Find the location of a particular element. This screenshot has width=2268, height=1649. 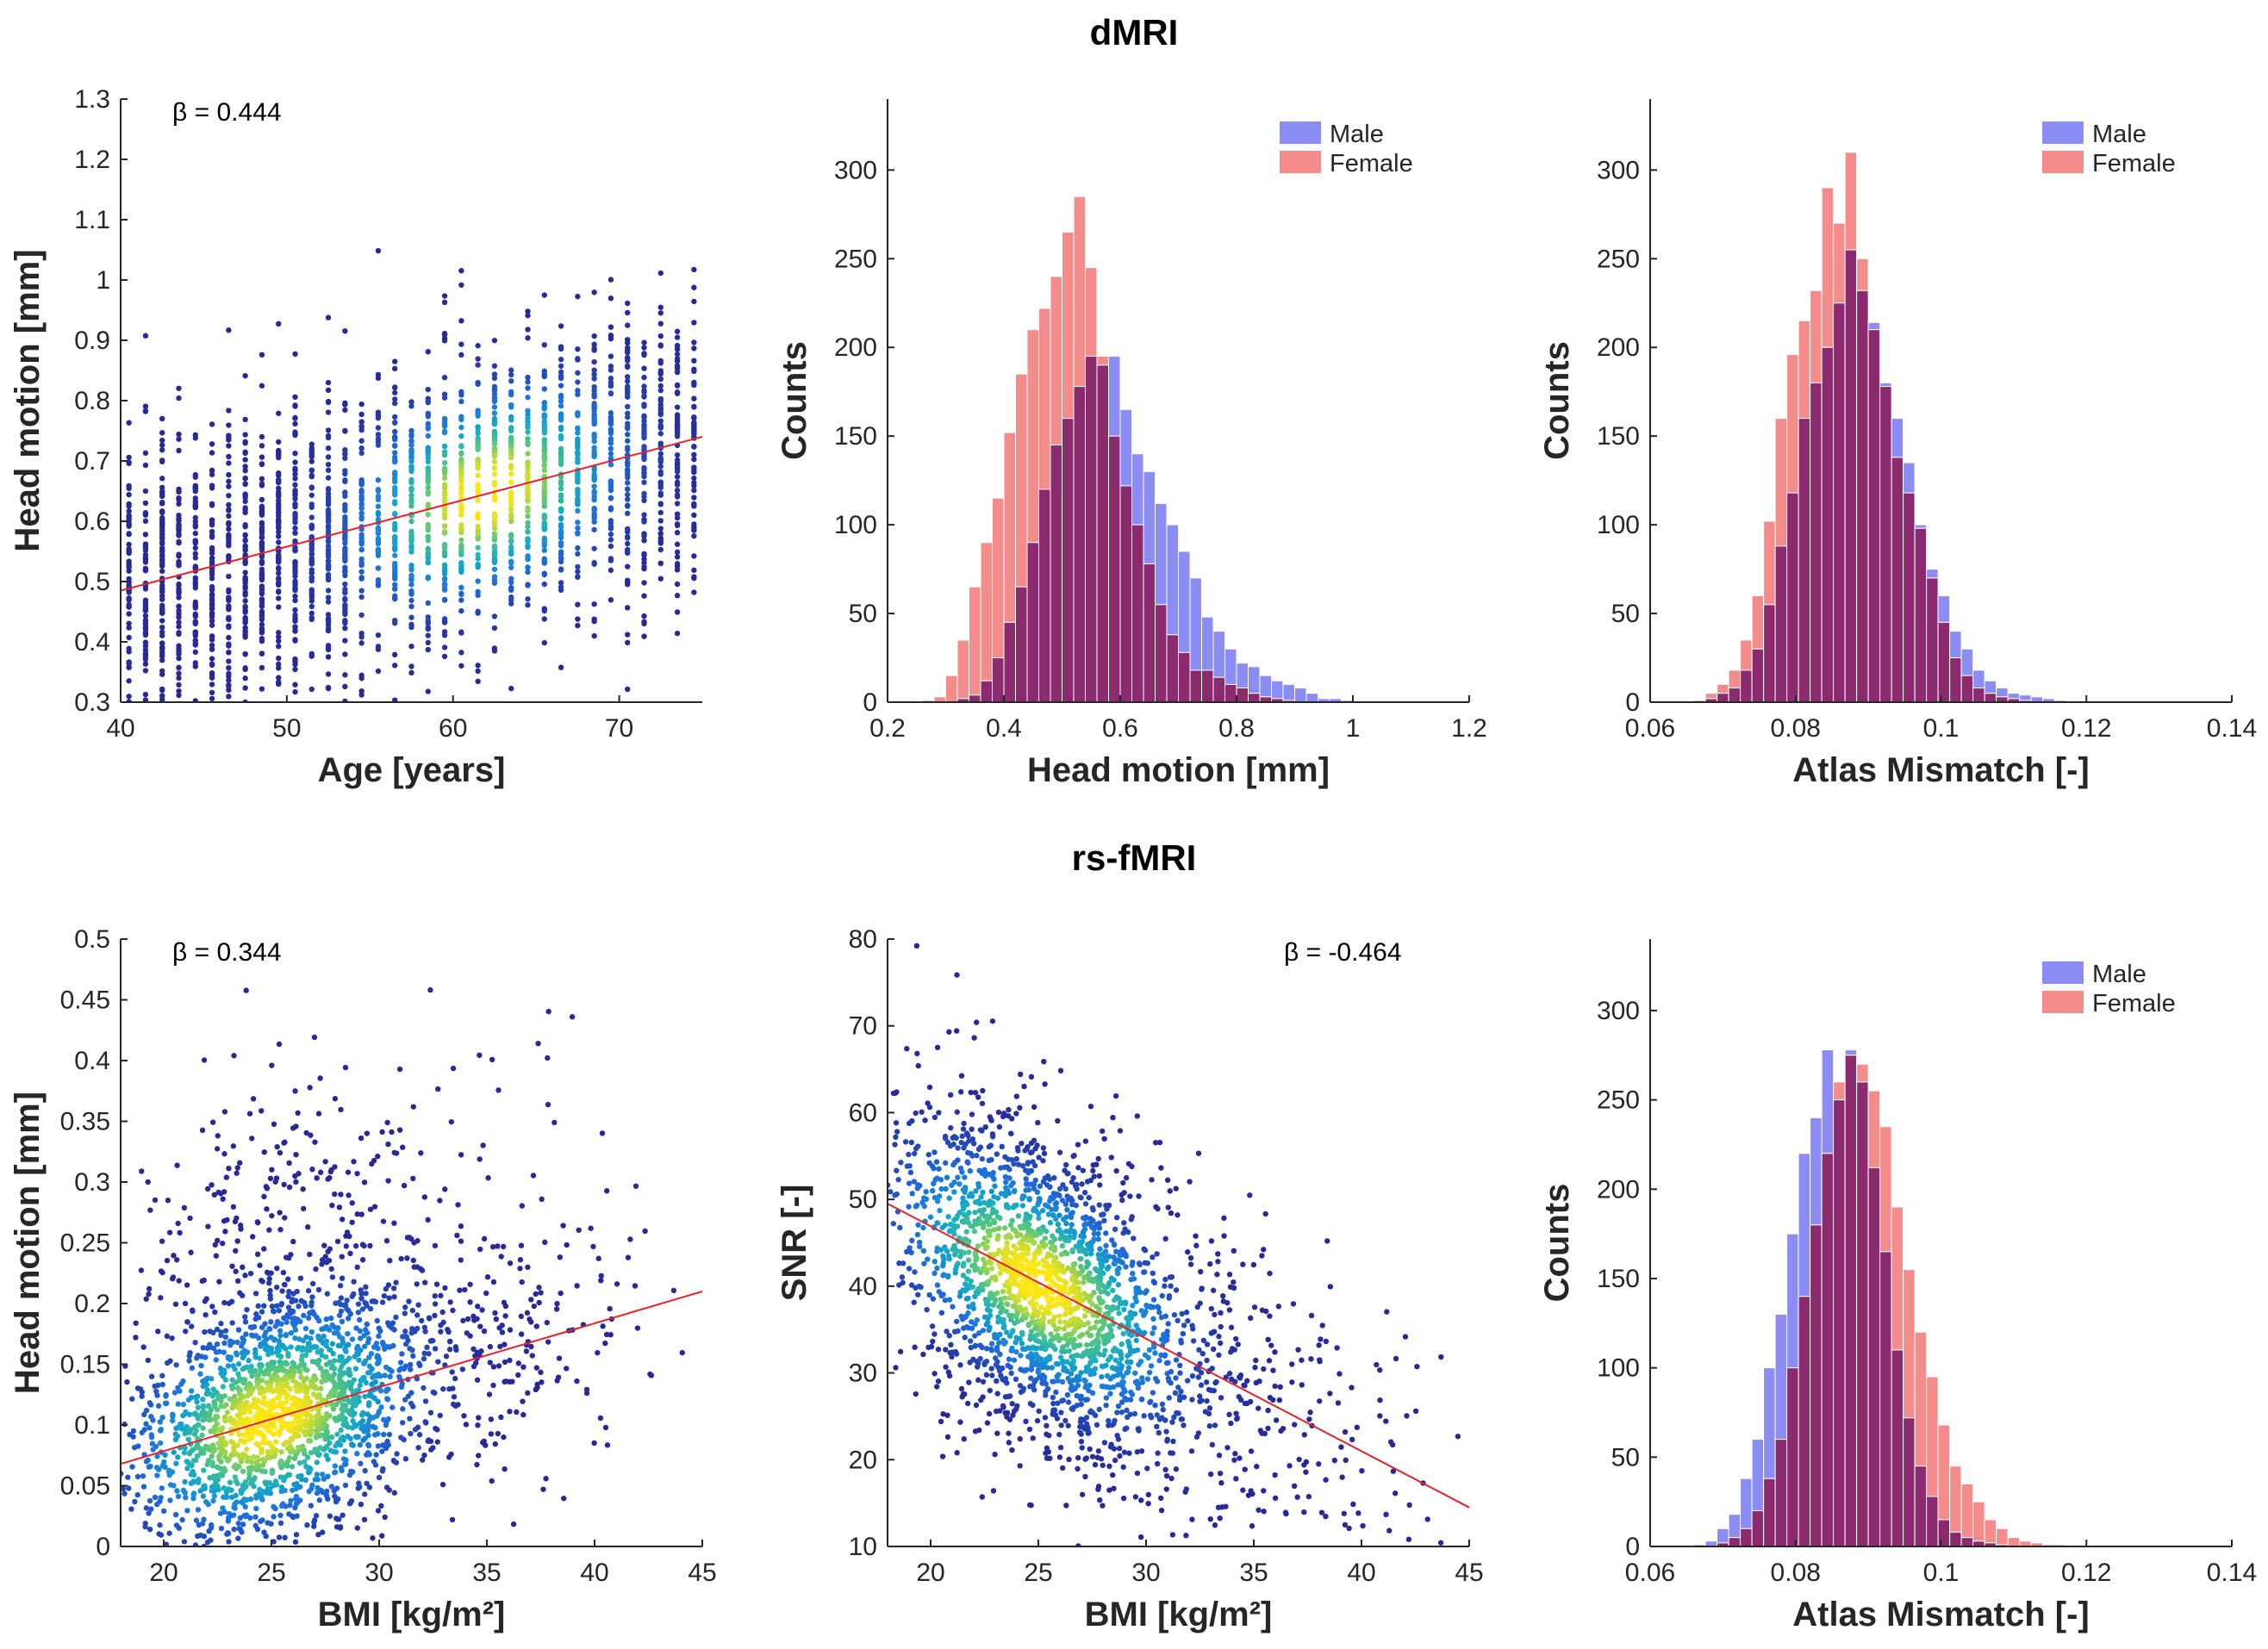

male-bar is located at coordinates (1137, 489).